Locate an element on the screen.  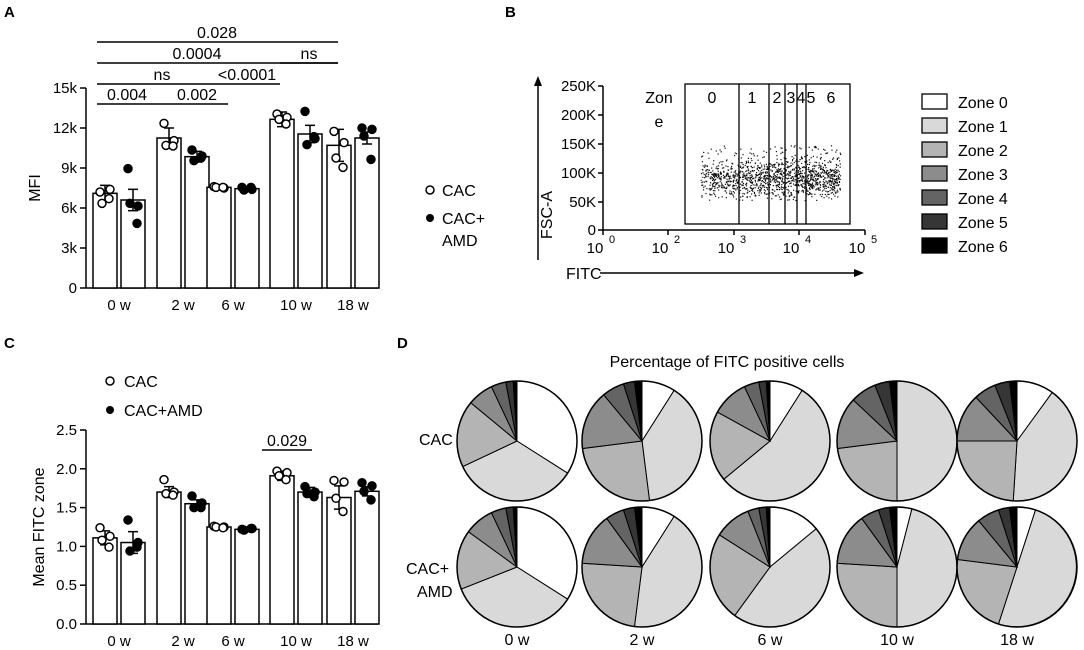
pie-slice is located at coordinates (867, 595).